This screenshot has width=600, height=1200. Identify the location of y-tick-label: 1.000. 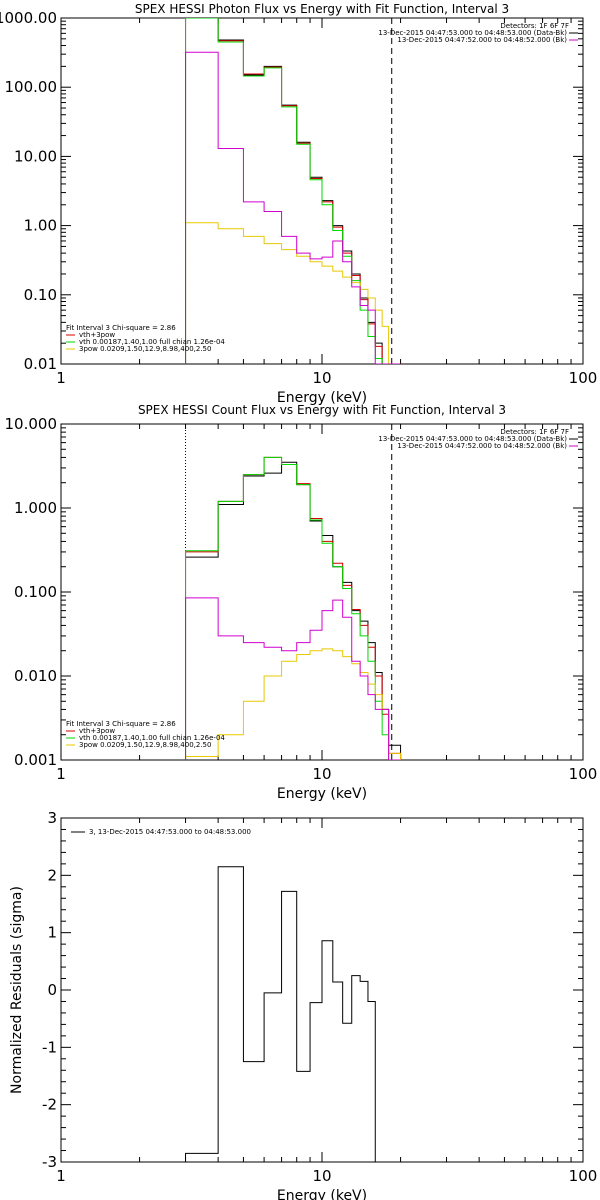
(35, 508).